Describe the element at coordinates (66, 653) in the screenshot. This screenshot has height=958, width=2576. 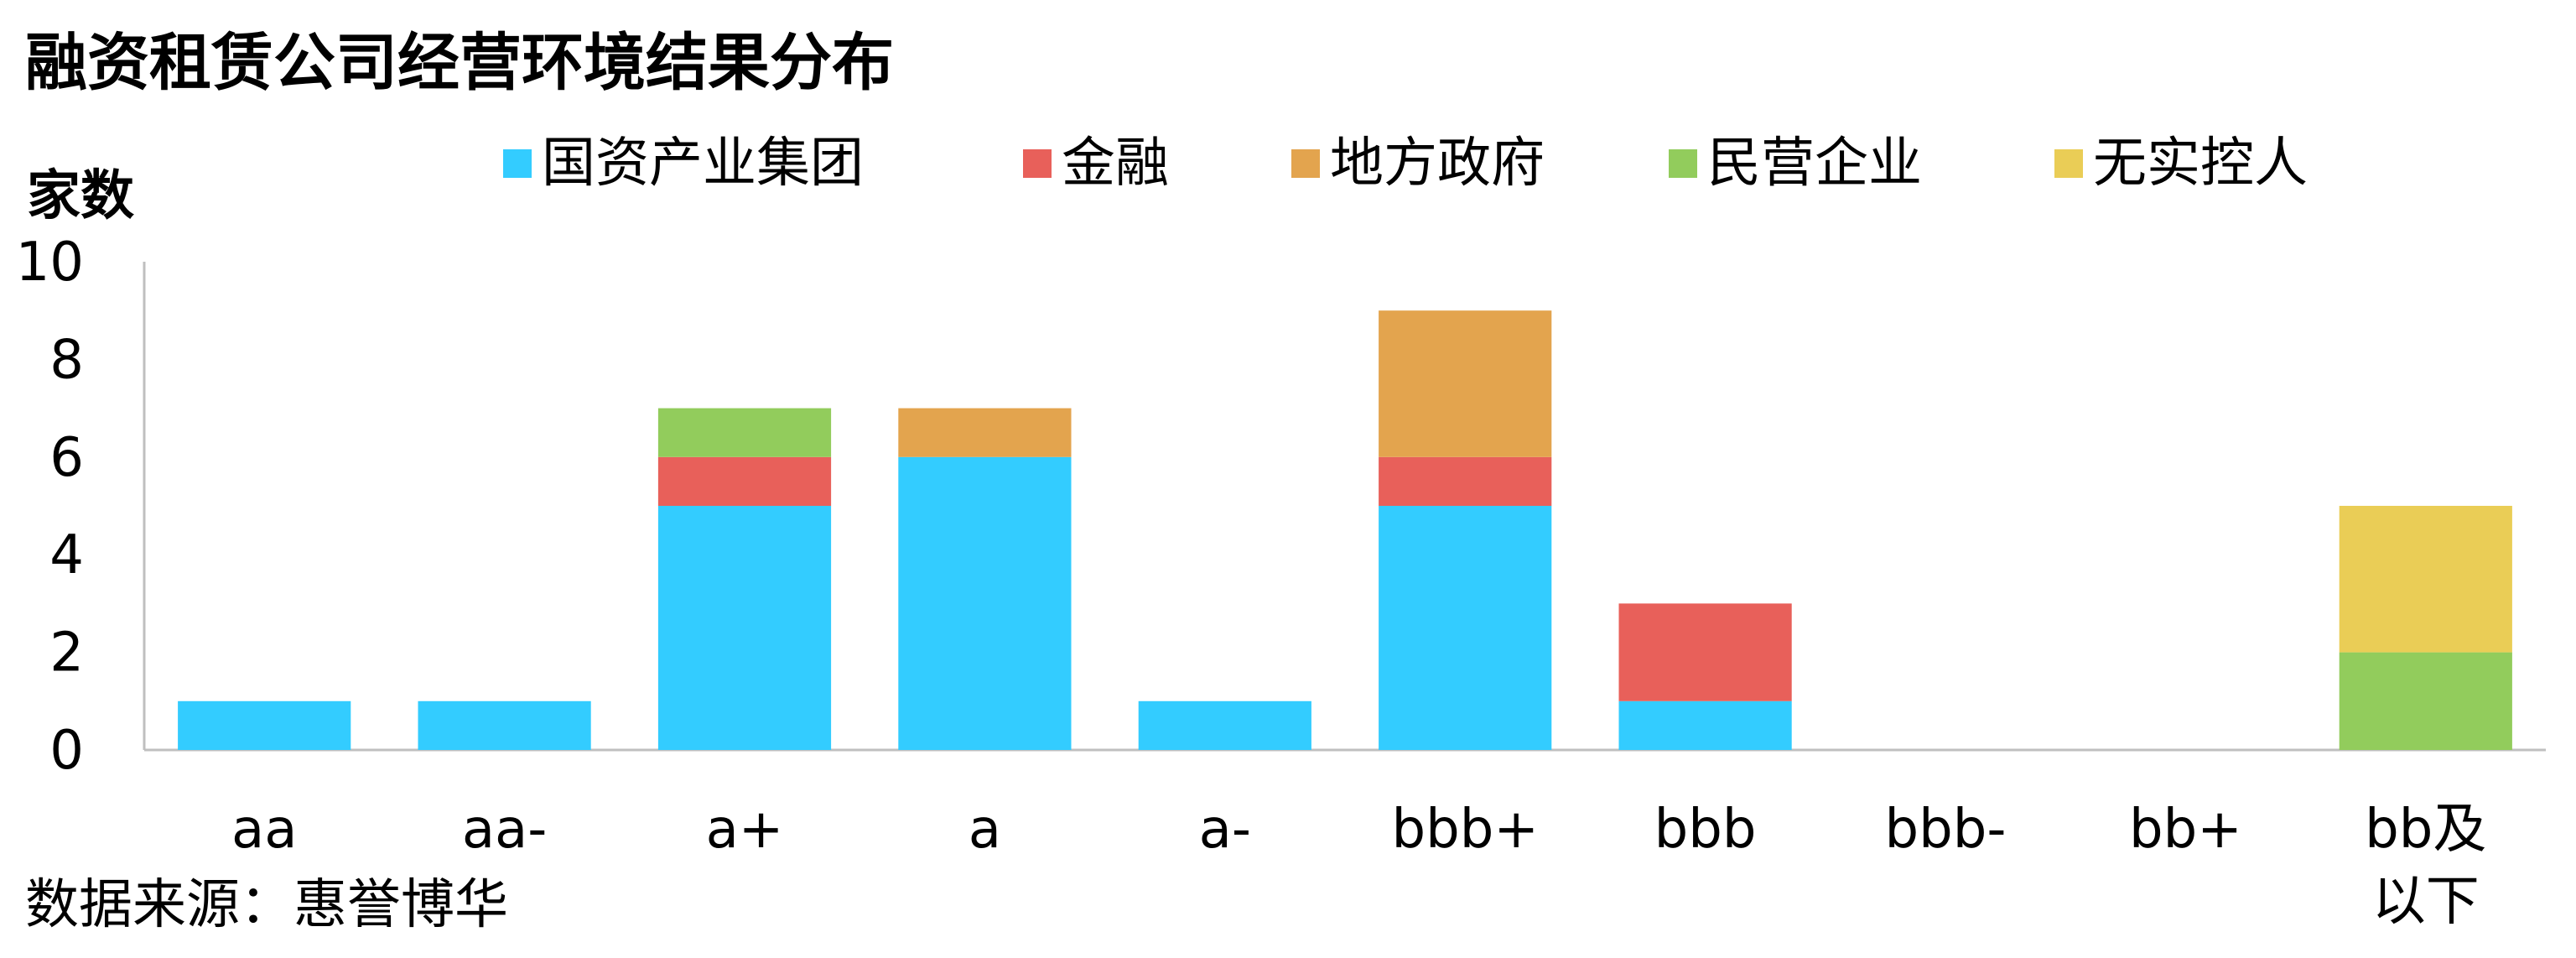
I see `y-tick-label: 2` at that location.